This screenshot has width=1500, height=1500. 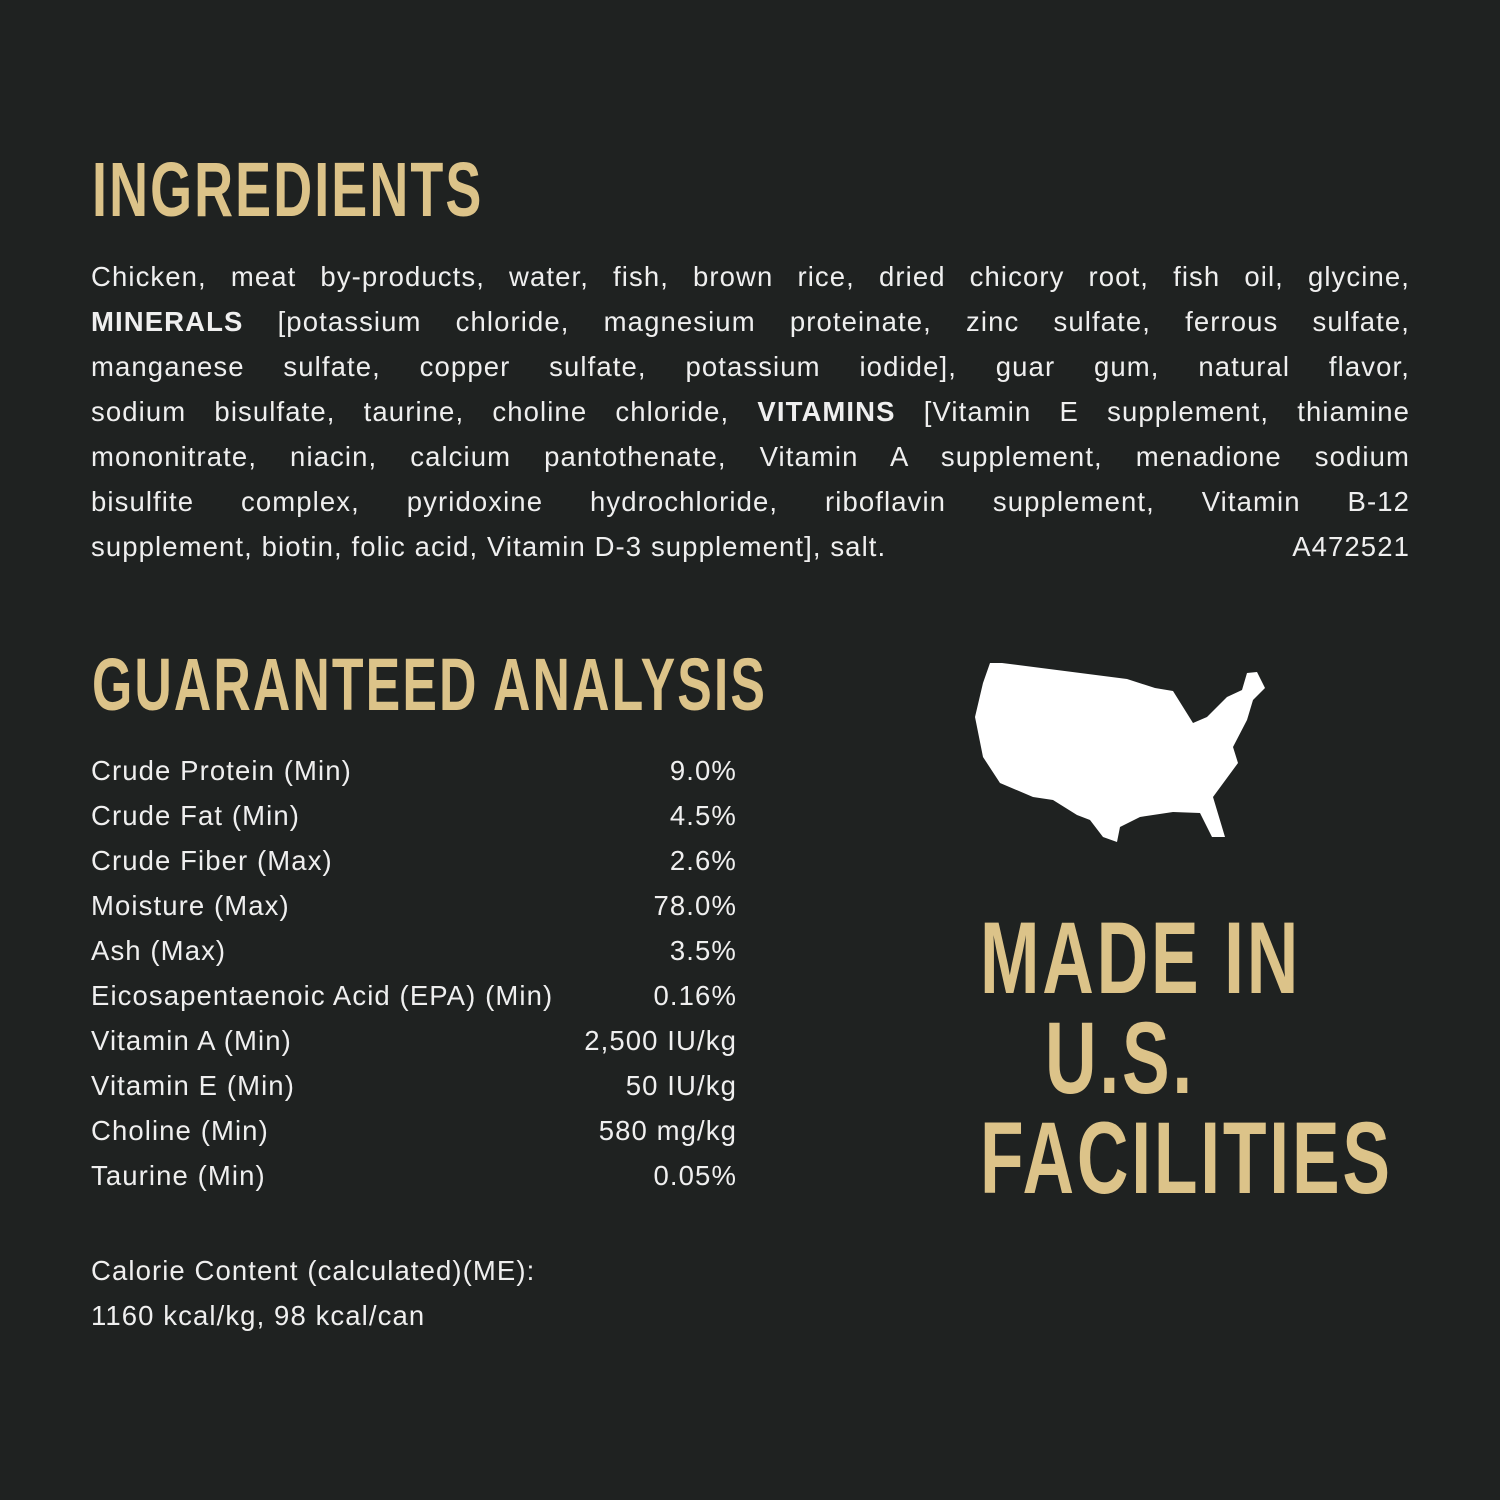 I want to click on analysis-label: Crude Protein (Min), so click(x=221, y=770).